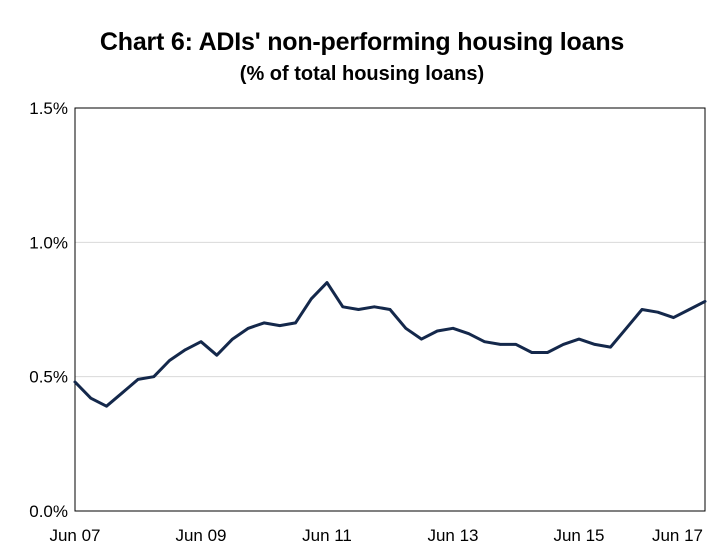  I want to click on x-tick-label: Jun 13, so click(452, 535).